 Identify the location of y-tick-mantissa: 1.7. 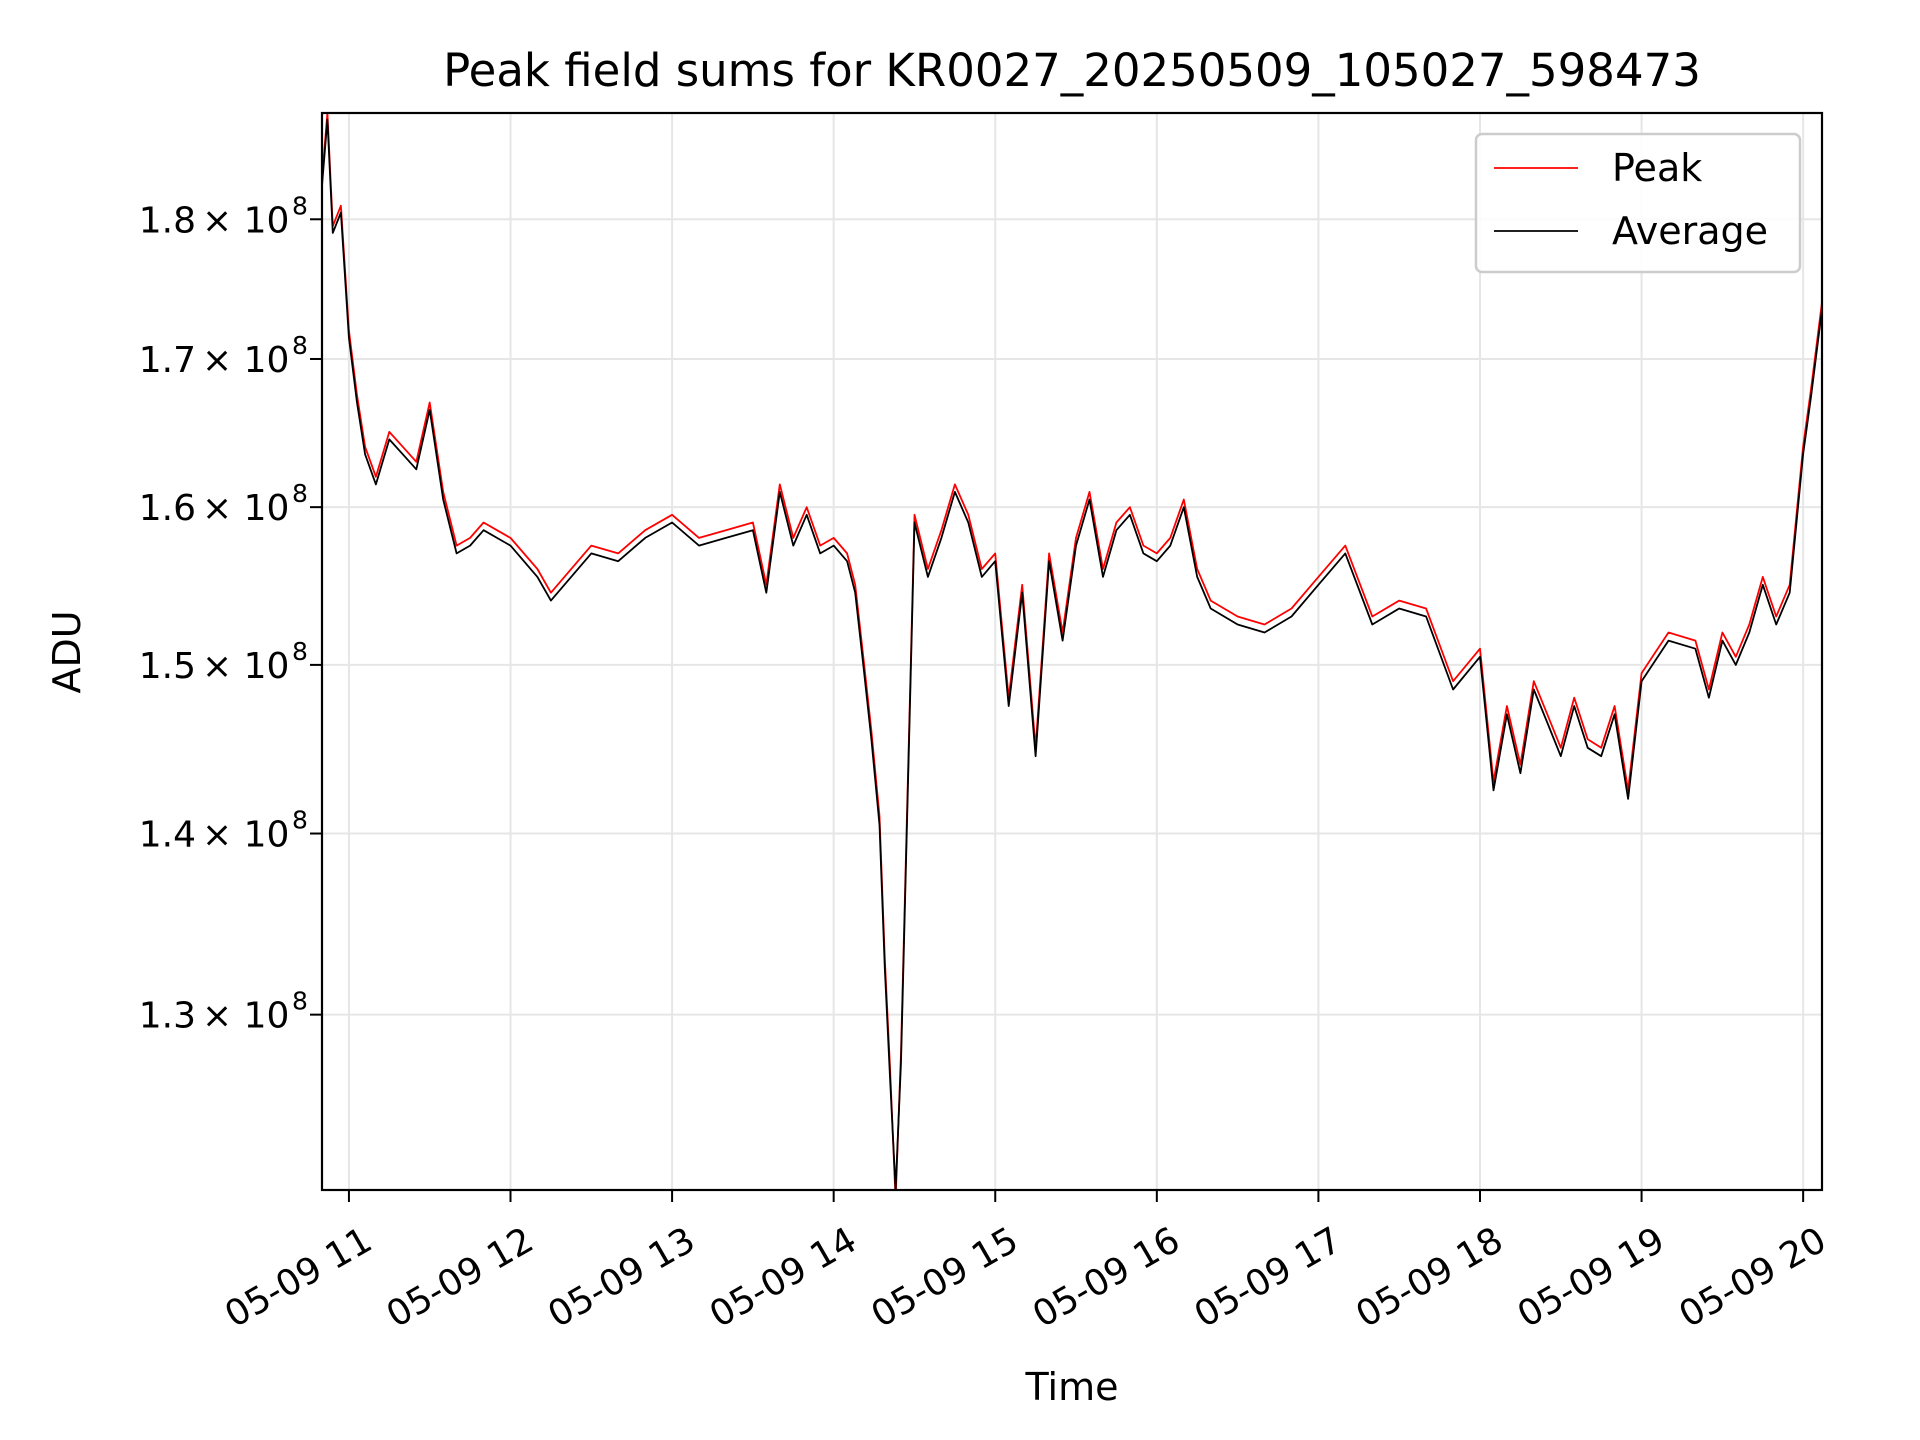
(167, 360).